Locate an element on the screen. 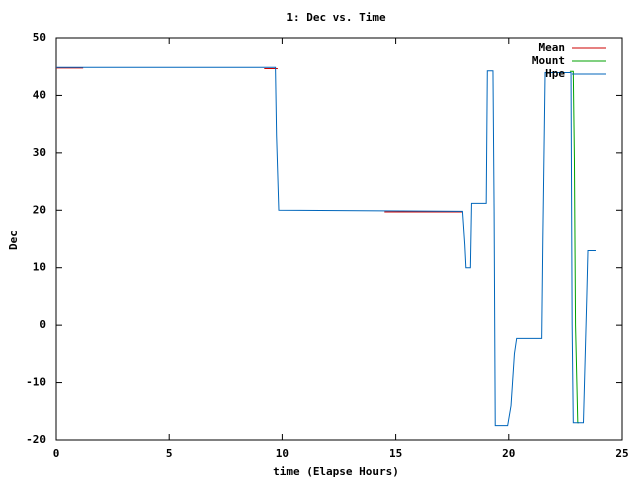  y-tick-label: 50 is located at coordinates (39, 37).